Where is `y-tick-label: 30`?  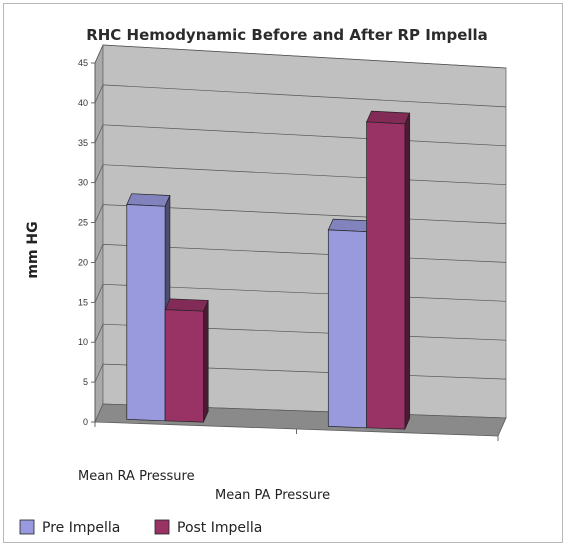 y-tick-label: 30 is located at coordinates (83, 183).